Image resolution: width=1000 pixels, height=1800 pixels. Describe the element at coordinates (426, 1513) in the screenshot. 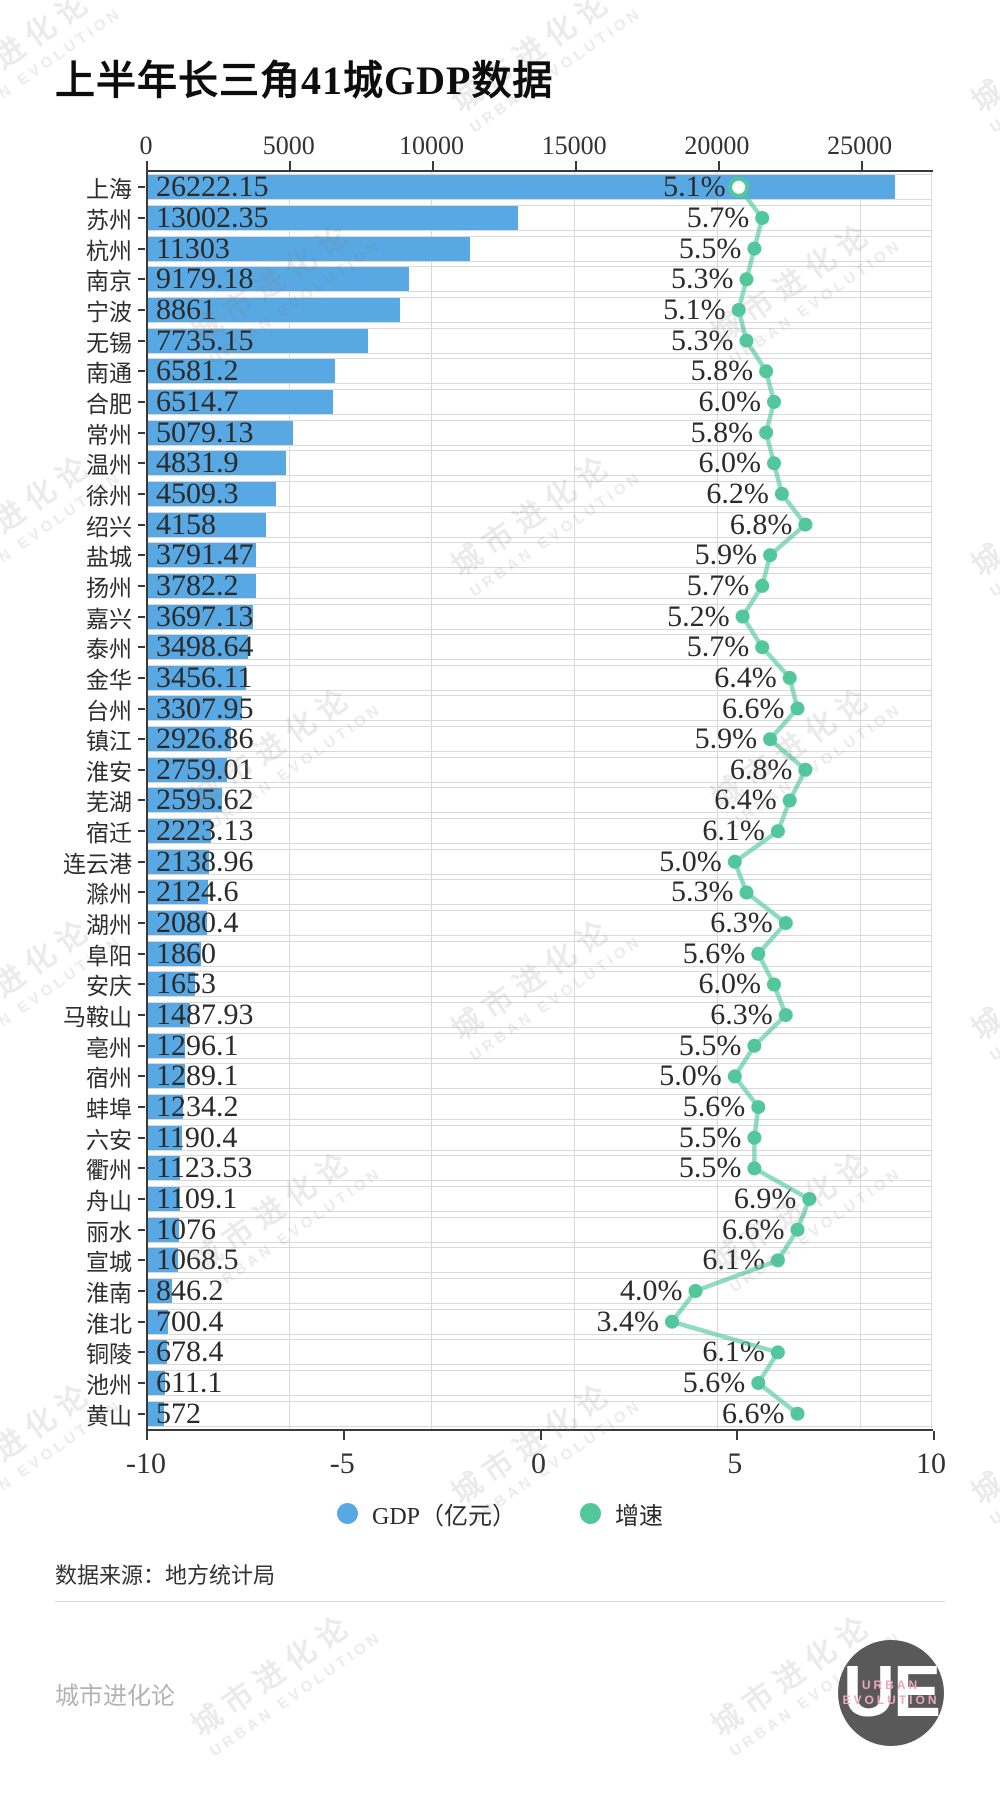

I see `legend-item-gdp: GDP（亿元）` at that location.